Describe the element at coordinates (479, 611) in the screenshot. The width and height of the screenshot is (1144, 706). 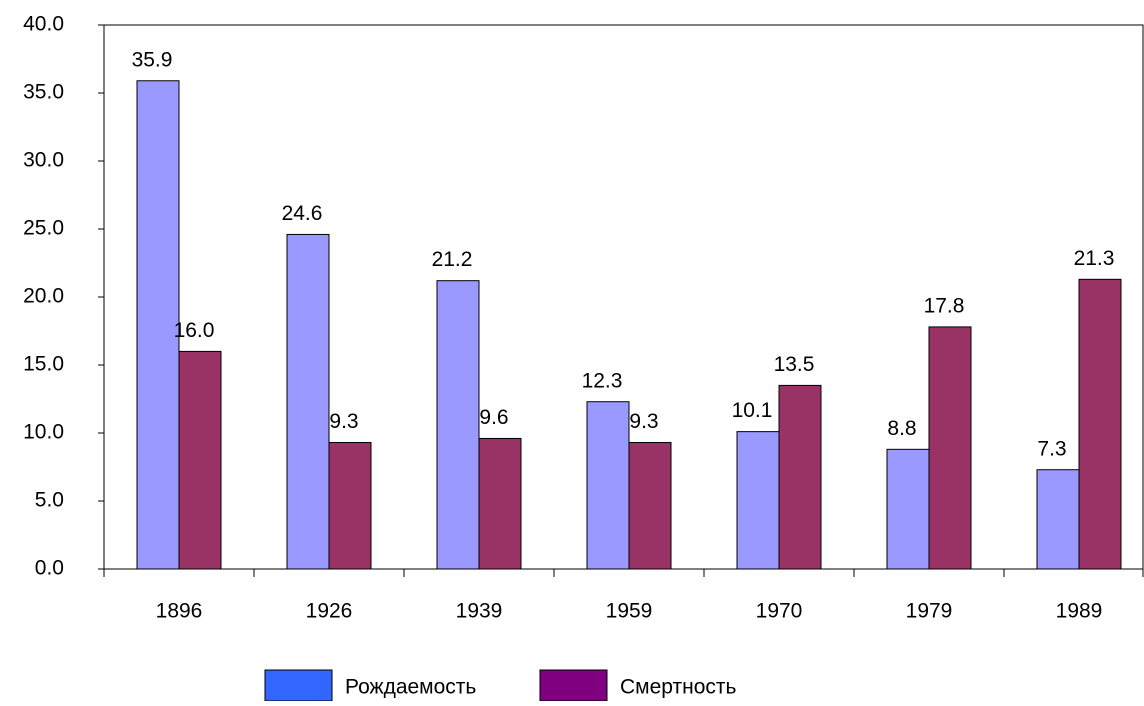
I see `x-tick-label: 1939` at that location.